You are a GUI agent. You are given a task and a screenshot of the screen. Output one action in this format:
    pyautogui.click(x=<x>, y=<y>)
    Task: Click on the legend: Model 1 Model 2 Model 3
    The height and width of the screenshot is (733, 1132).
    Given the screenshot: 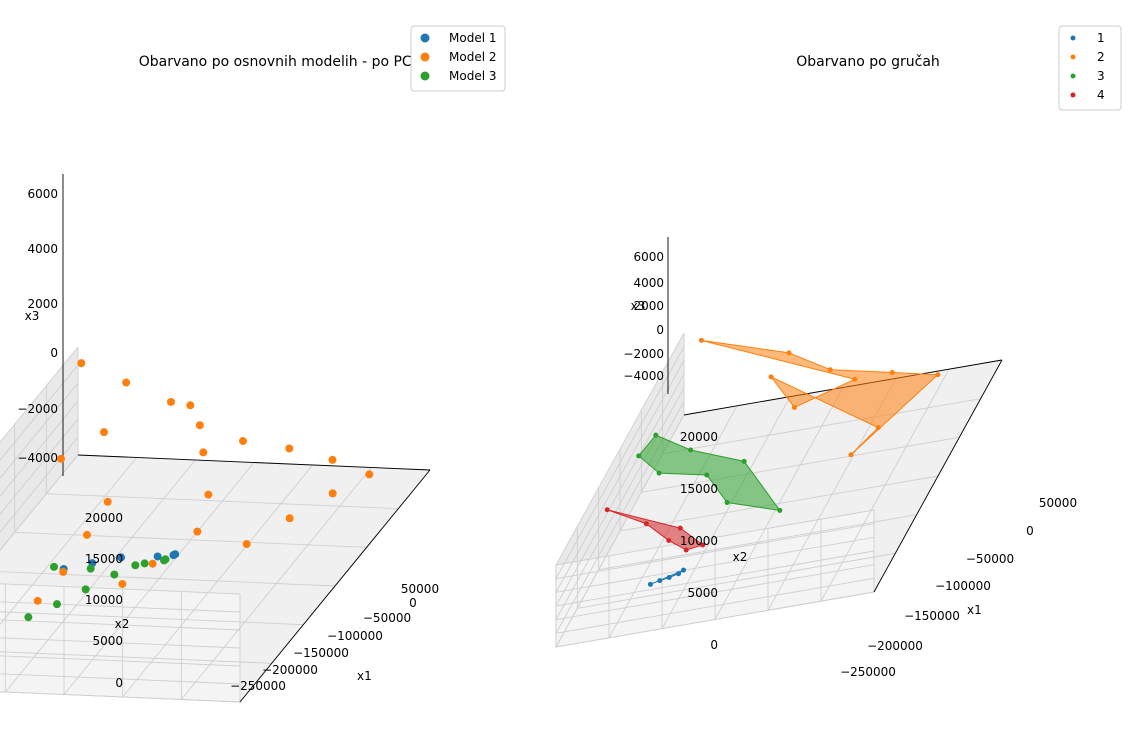 What is the action you would take?
    pyautogui.click(x=458, y=58)
    